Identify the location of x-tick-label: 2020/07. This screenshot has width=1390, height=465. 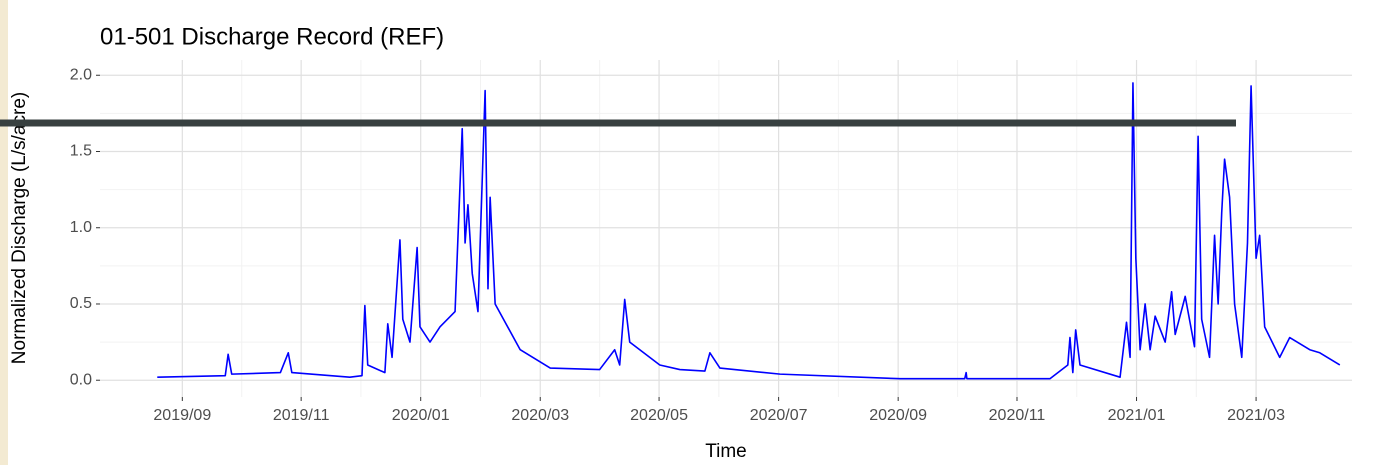
(779, 415).